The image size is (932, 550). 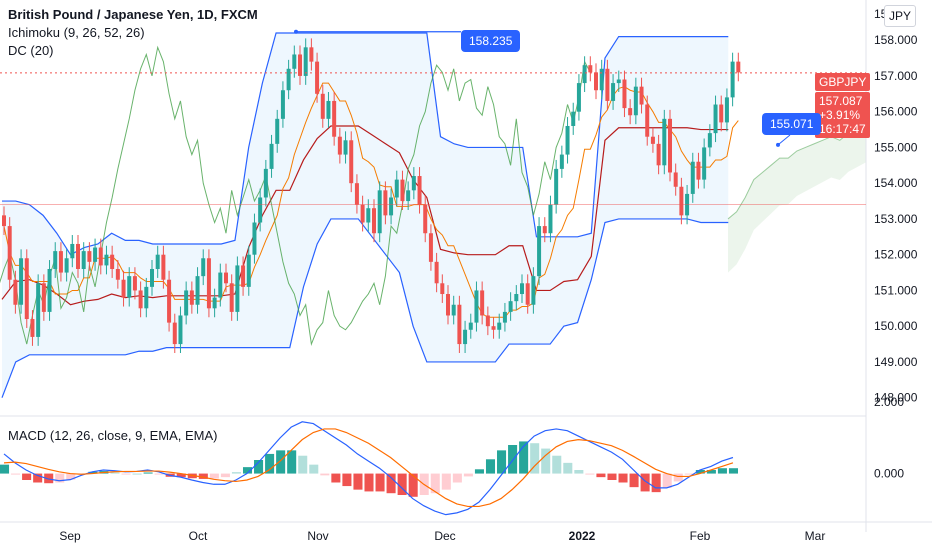 What do you see at coordinates (369, 468) in the screenshot?
I see `macd-pane` at bounding box center [369, 468].